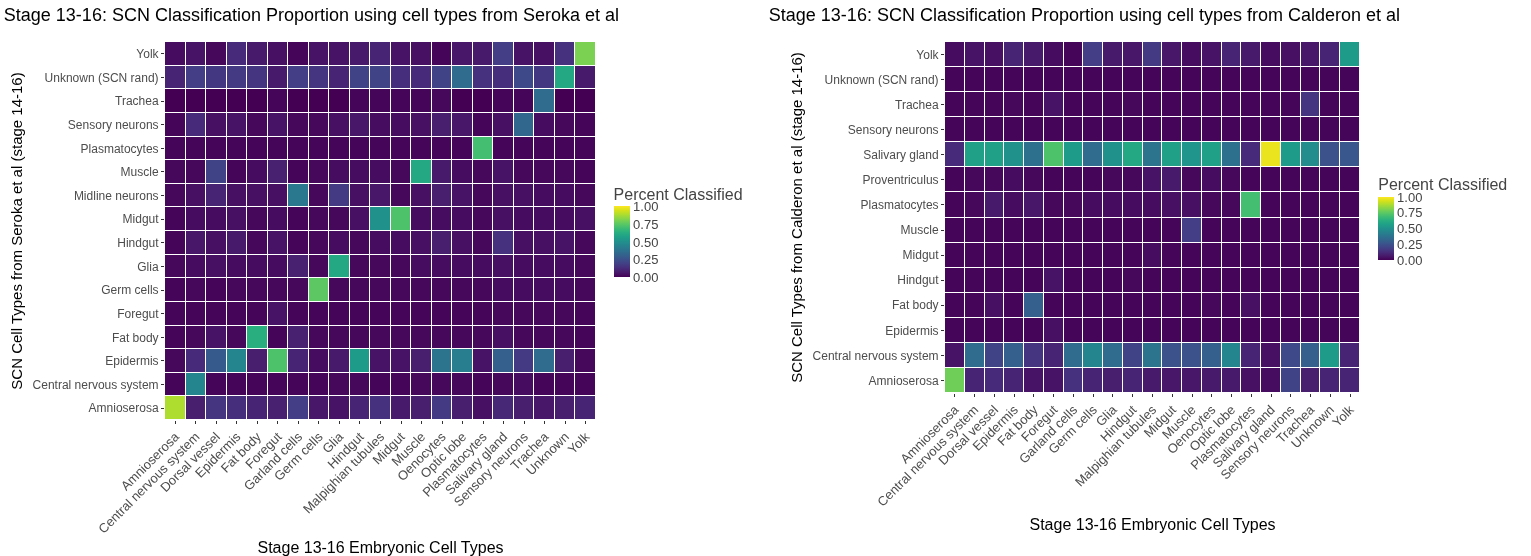  Describe the element at coordinates (903, 380) in the screenshot. I see `y-tick-label: Amnioserosa` at that location.